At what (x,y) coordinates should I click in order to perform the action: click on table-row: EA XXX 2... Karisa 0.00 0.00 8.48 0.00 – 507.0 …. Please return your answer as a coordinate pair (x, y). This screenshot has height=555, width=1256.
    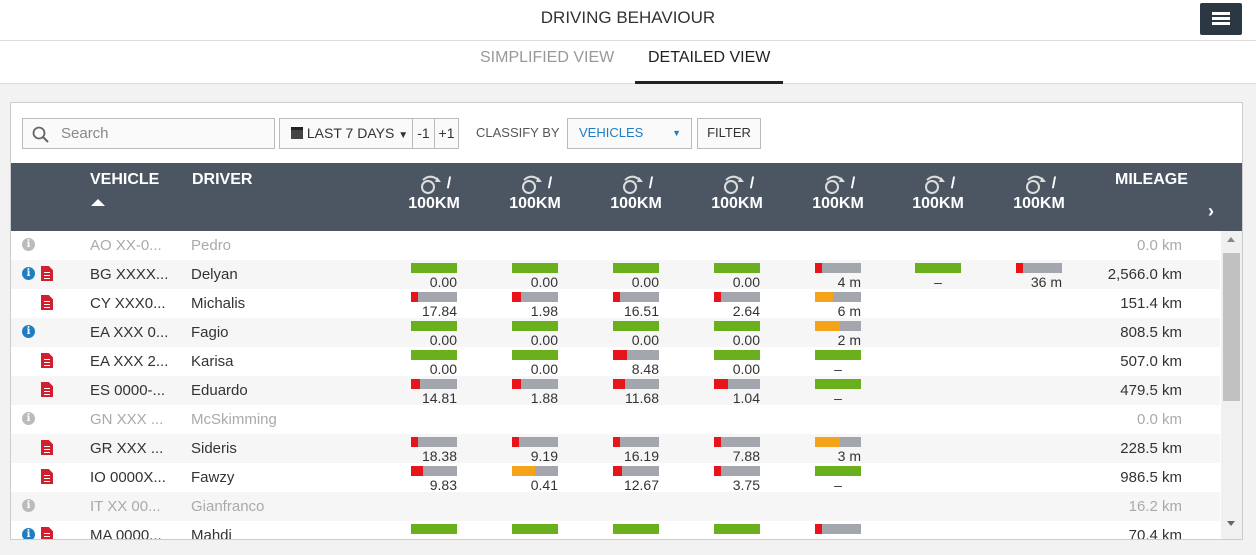
    Looking at the image, I should click on (615, 362).